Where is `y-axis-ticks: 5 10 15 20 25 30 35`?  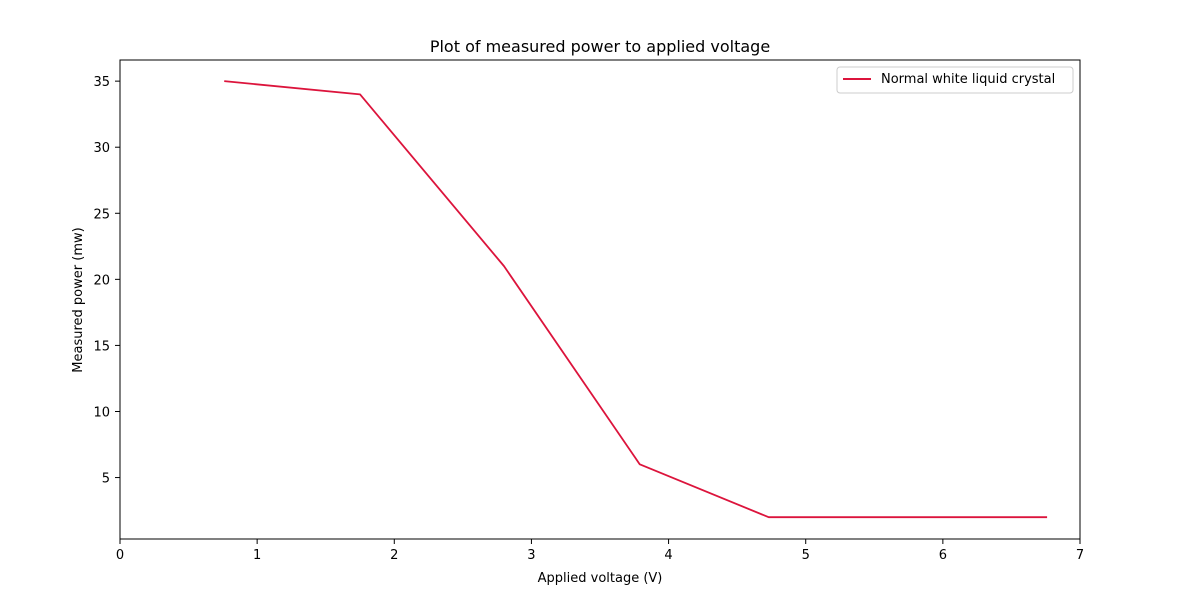 y-axis-ticks: 5 10 15 20 25 30 35 is located at coordinates (106, 281).